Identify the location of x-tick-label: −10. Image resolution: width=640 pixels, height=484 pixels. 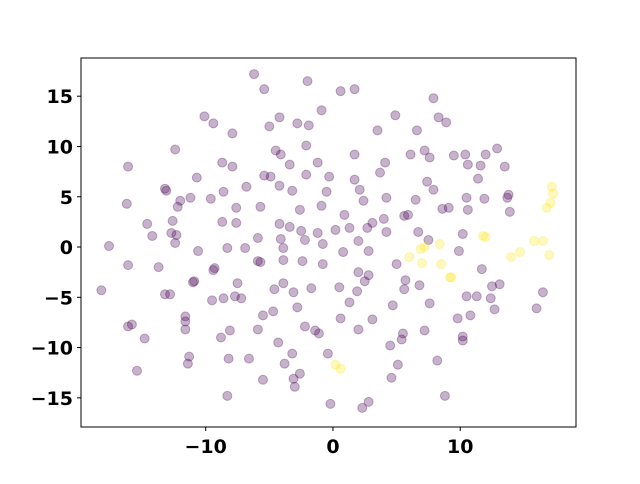
(206, 447).